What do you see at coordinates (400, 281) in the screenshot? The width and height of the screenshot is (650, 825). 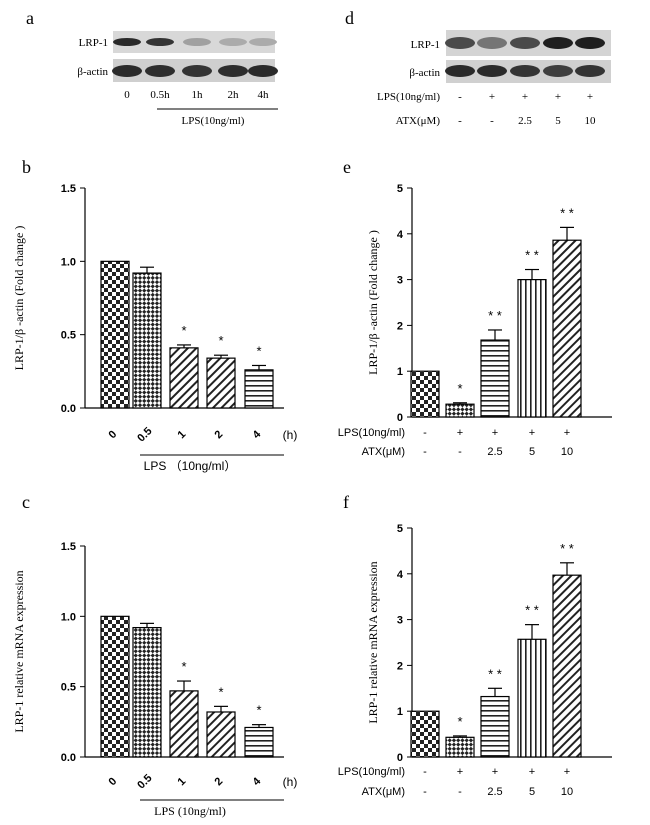 I see `y-tick-label: 3` at bounding box center [400, 281].